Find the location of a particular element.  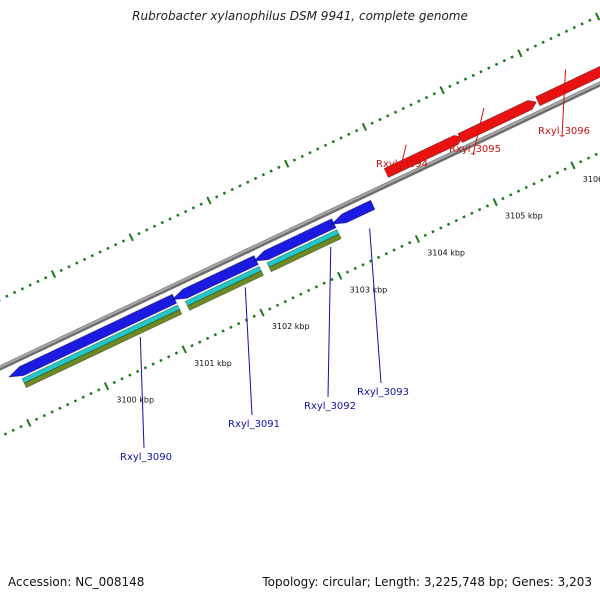

Rxyl_3095-label: Rxyl_3095 is located at coordinates (475, 149).